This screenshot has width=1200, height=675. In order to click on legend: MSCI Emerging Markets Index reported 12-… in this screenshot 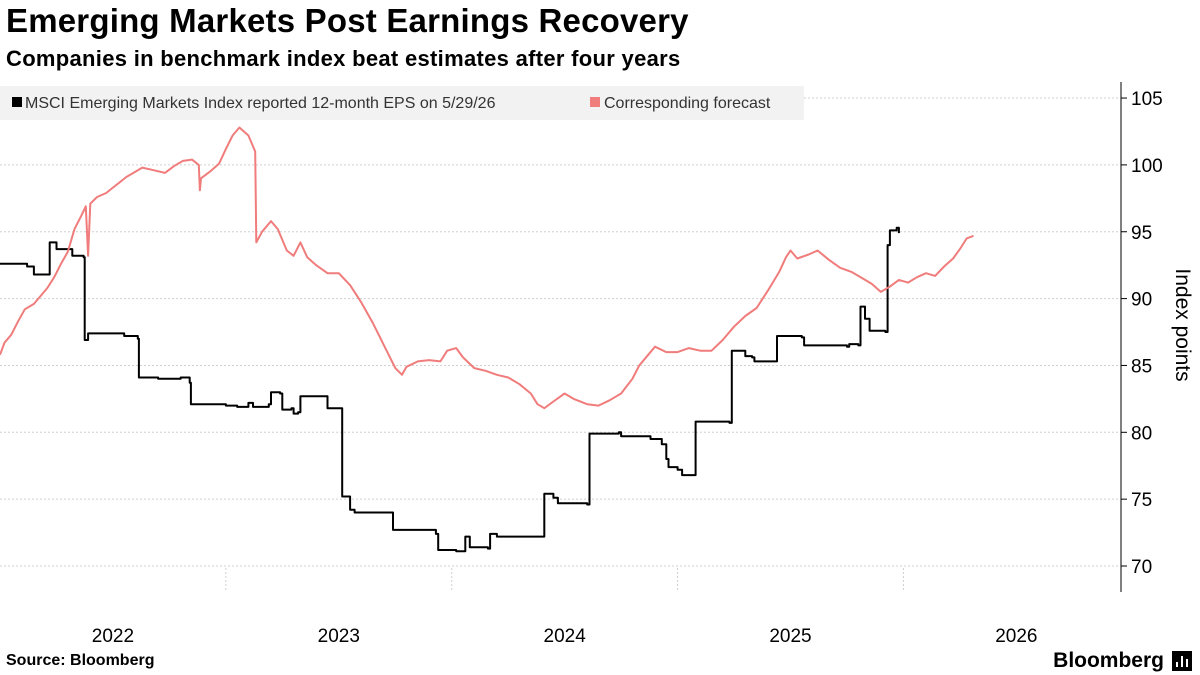, I will do `click(402, 103)`.